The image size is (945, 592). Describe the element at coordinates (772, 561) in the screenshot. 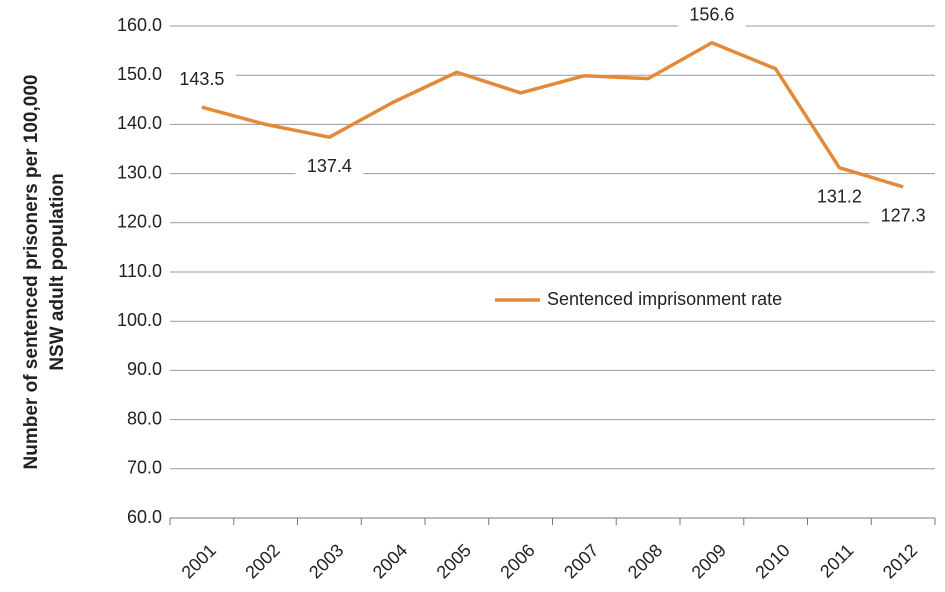

I see `x-tick-label: 2010` at that location.